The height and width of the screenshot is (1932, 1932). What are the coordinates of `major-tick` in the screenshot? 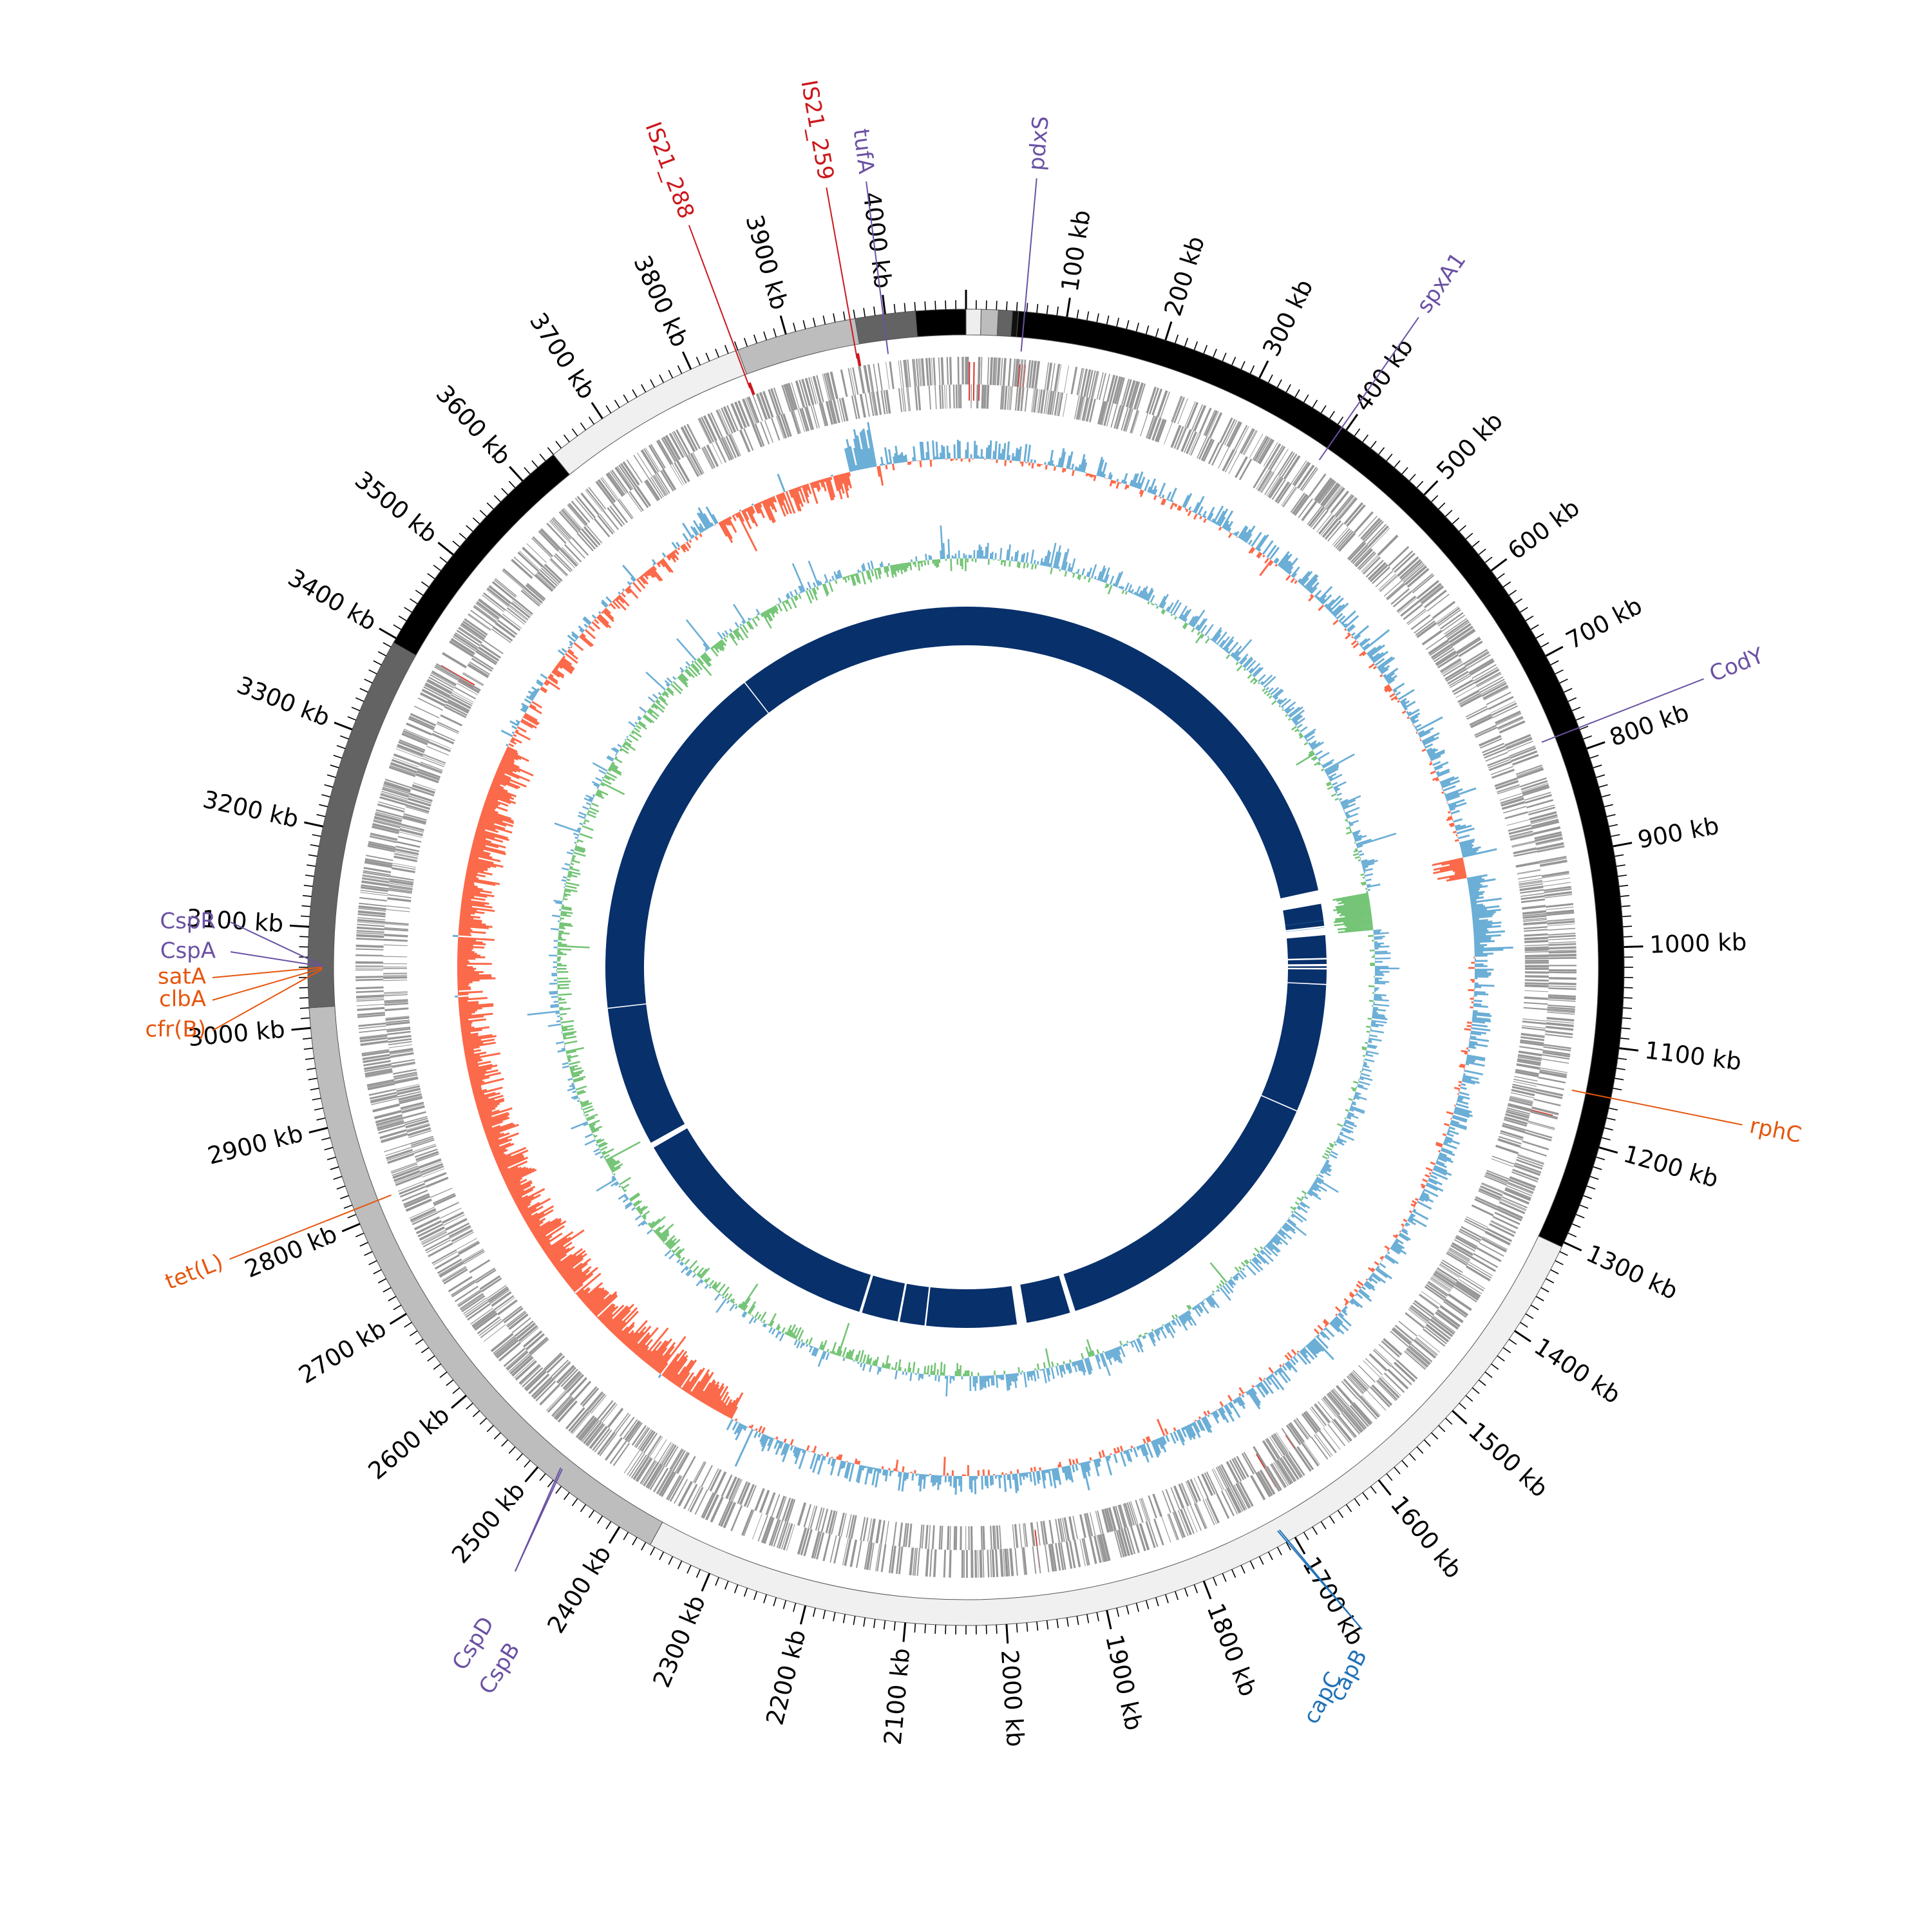 It's located at (783, 325).